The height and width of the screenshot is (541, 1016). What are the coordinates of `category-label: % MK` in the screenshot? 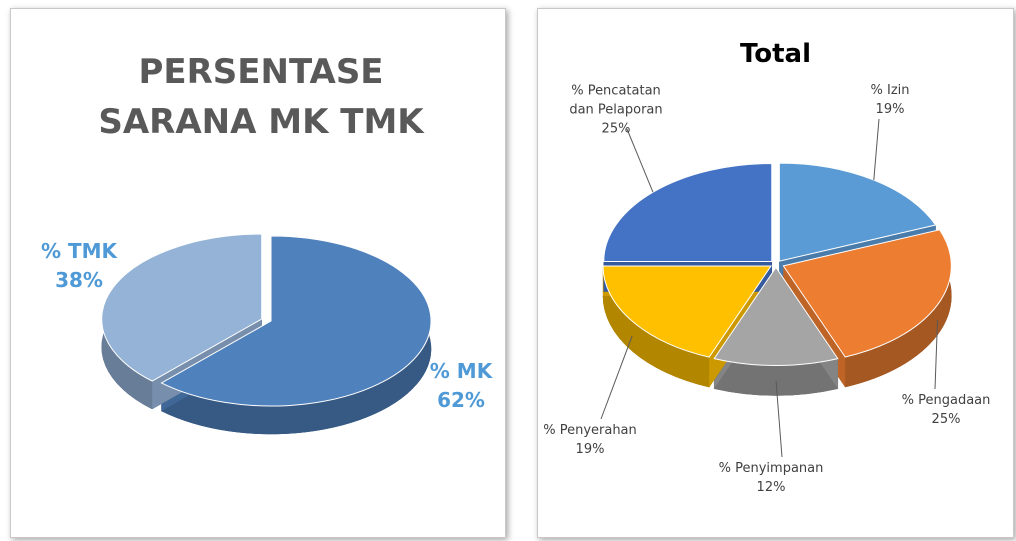 It's located at (461, 371).